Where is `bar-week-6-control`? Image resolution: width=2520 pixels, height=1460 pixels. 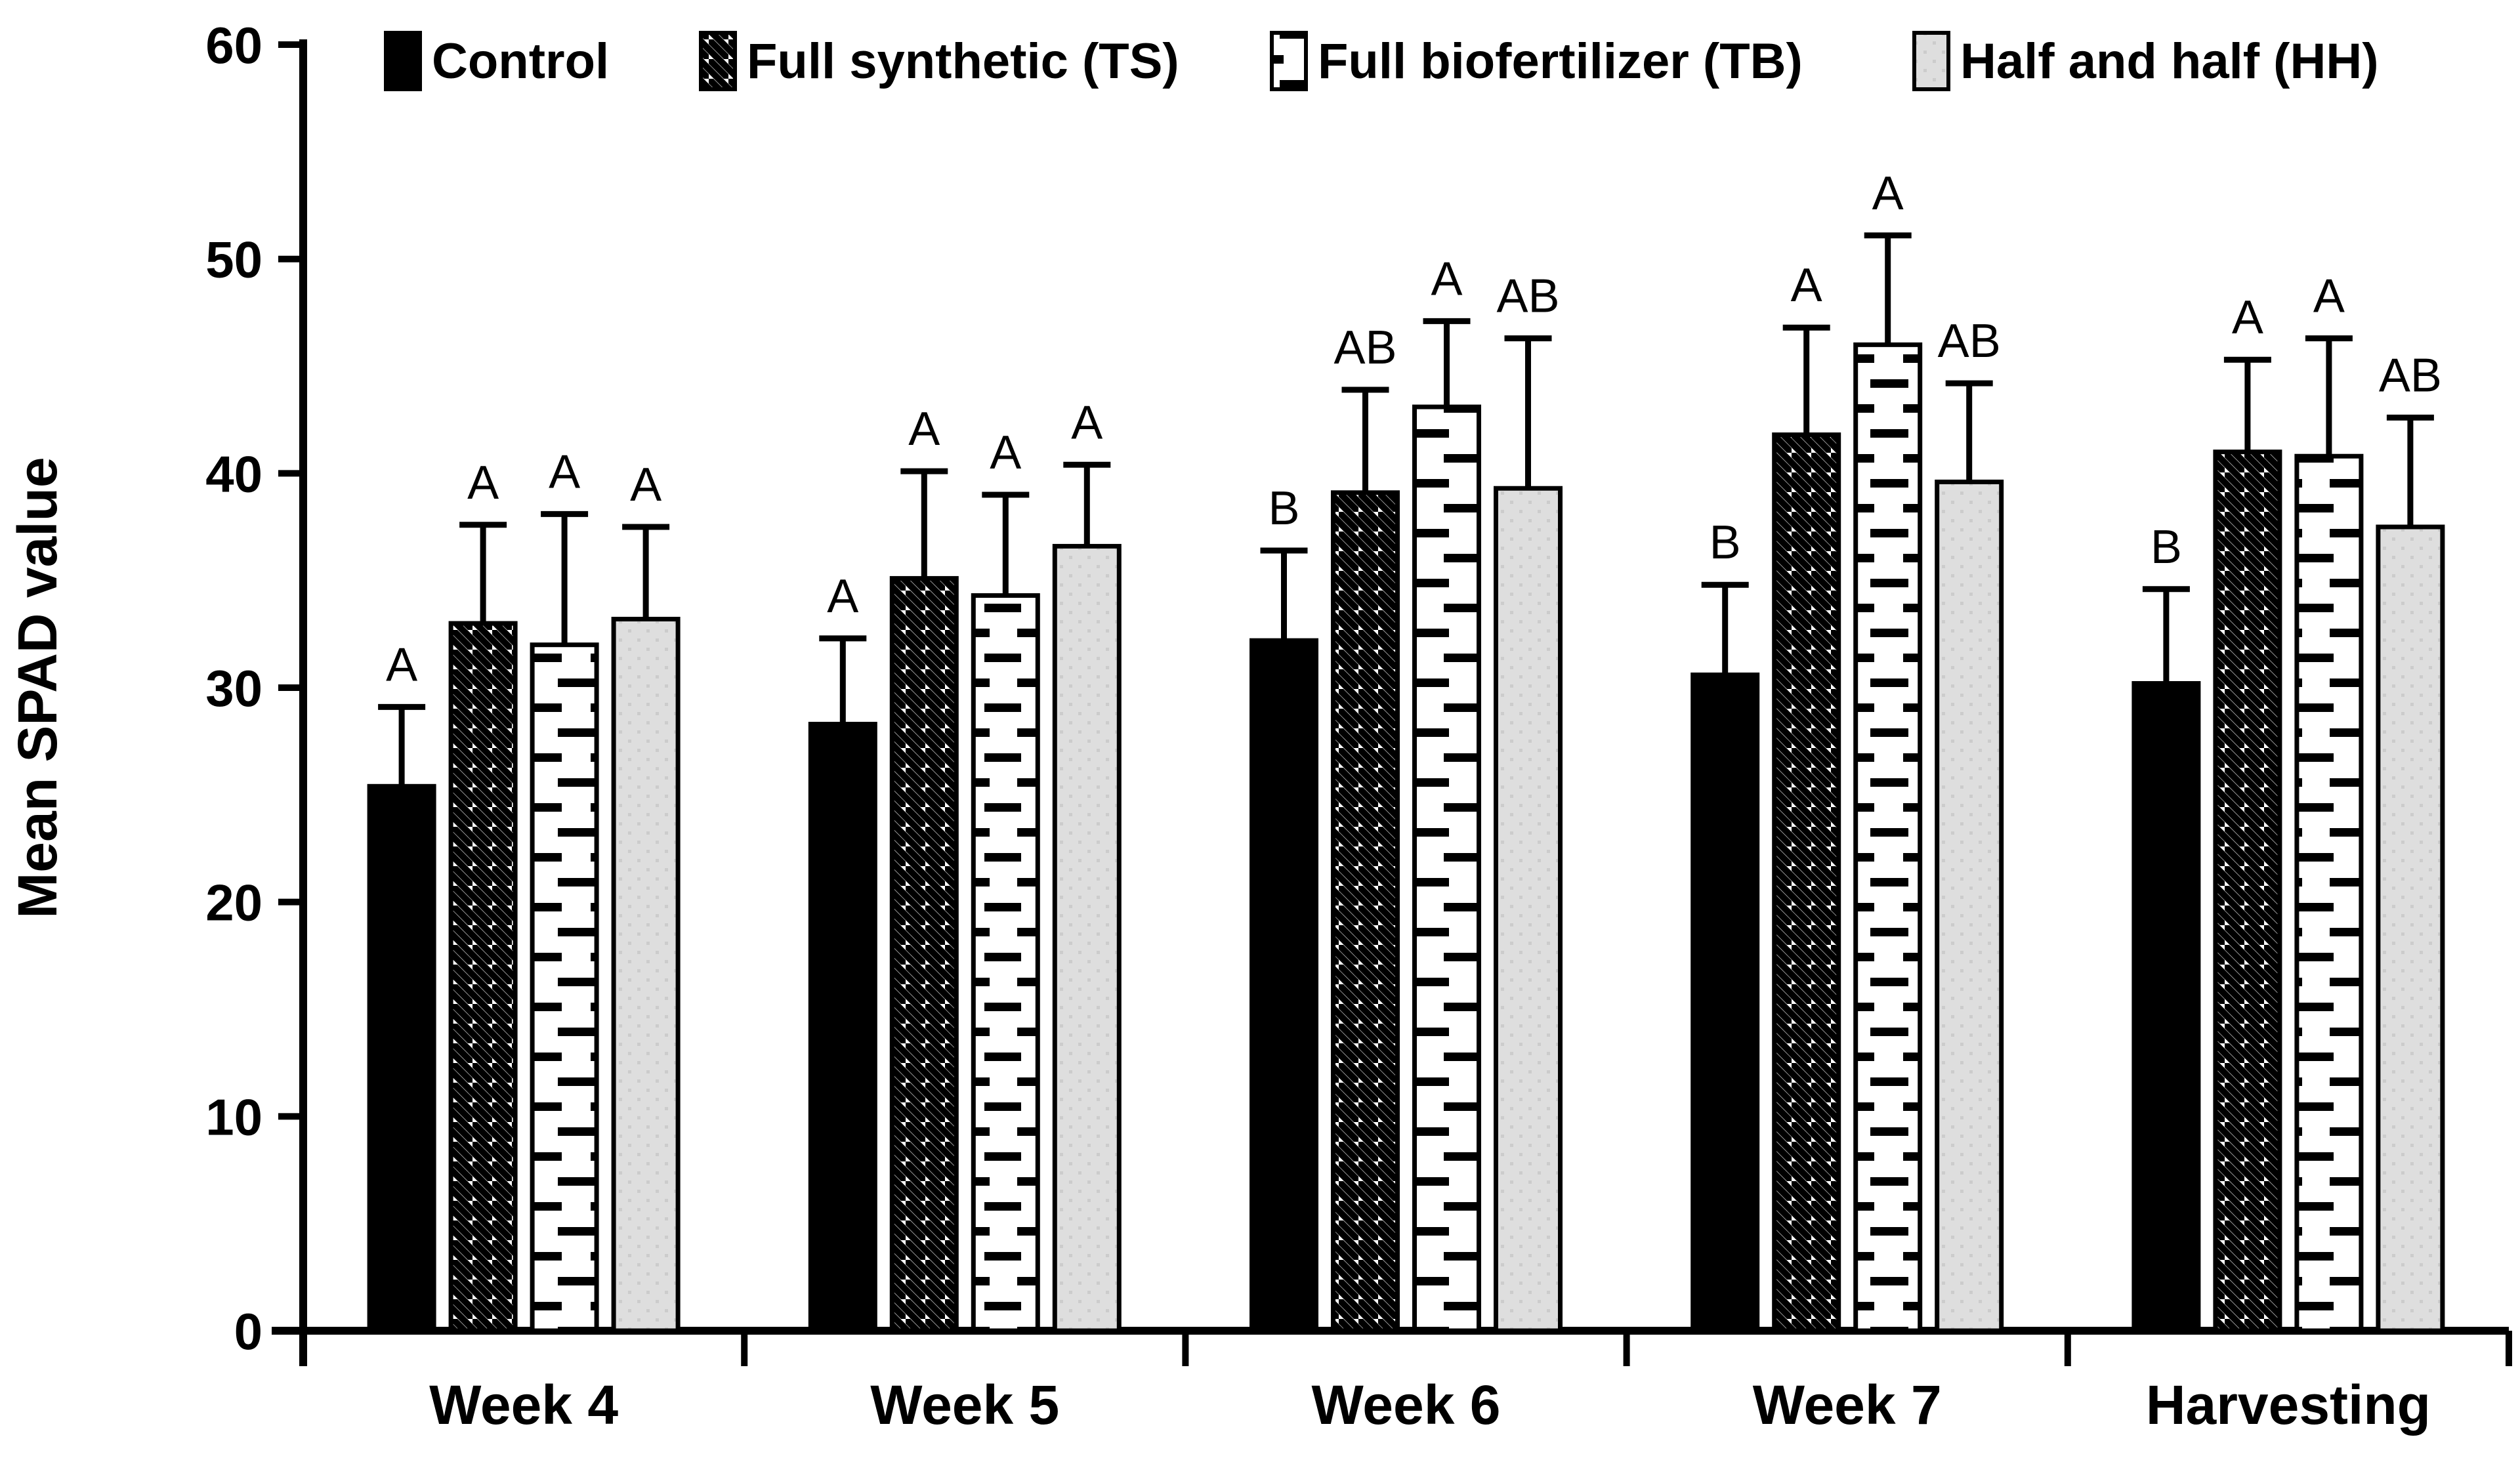
bar-week-6-control is located at coordinates (1284, 985).